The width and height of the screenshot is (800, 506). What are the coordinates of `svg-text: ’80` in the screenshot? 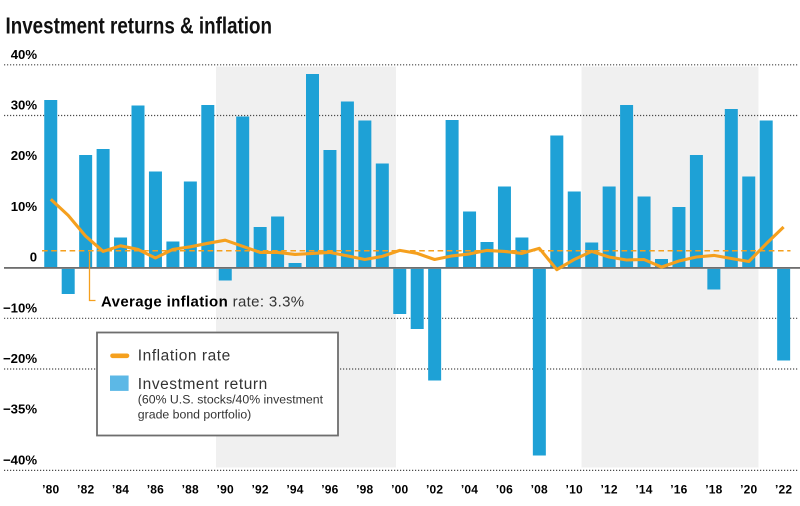 It's located at (50, 490).